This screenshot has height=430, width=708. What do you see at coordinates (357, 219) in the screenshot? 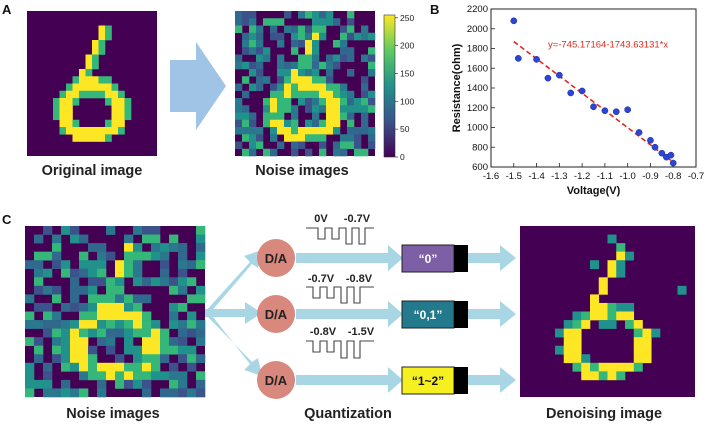
I see `voltage-label-1b: -0.7V` at bounding box center [357, 219].